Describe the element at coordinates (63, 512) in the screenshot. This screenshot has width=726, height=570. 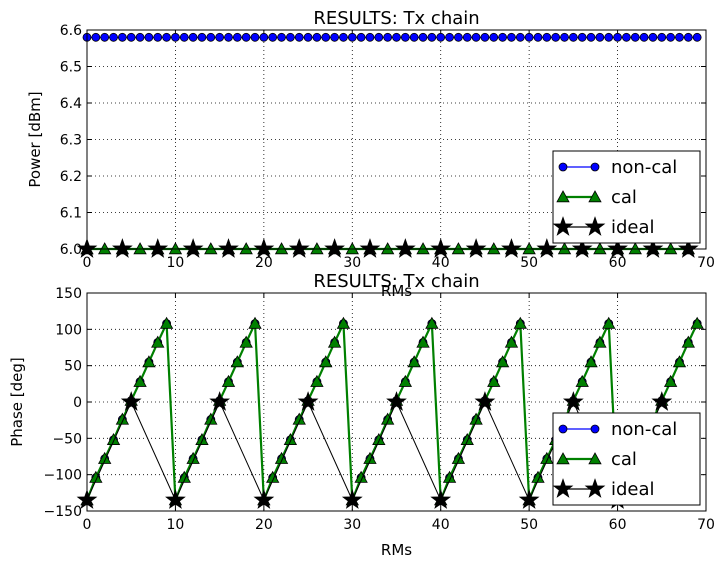
I see `y-tick-label: −150` at that location.